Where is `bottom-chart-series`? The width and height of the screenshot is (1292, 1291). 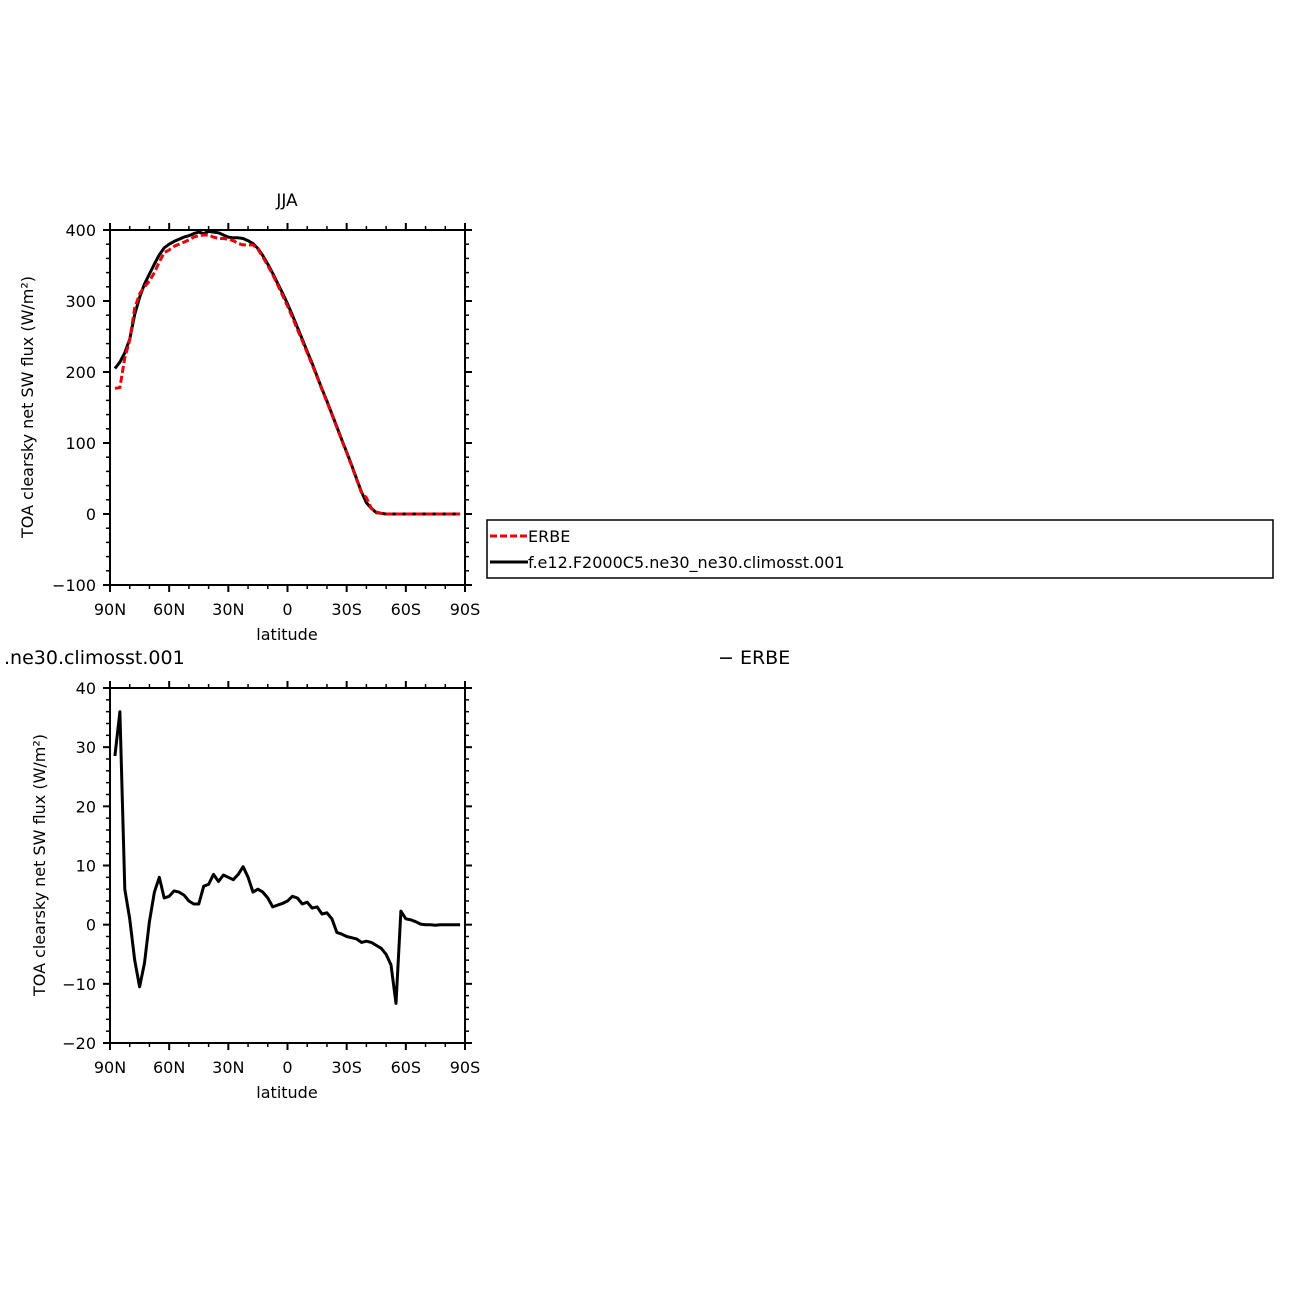 bottom-chart-series is located at coordinates (287, 857).